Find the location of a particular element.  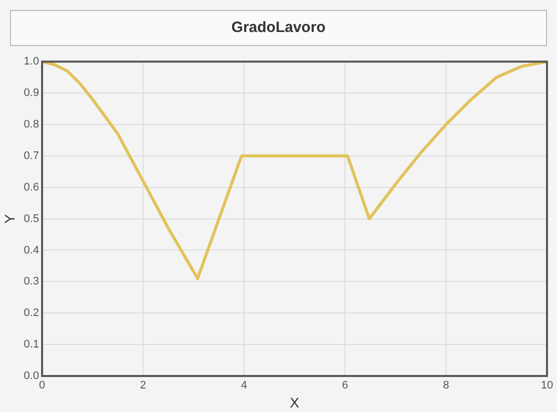

y-tick-label: 0.8 is located at coordinates (32, 124).